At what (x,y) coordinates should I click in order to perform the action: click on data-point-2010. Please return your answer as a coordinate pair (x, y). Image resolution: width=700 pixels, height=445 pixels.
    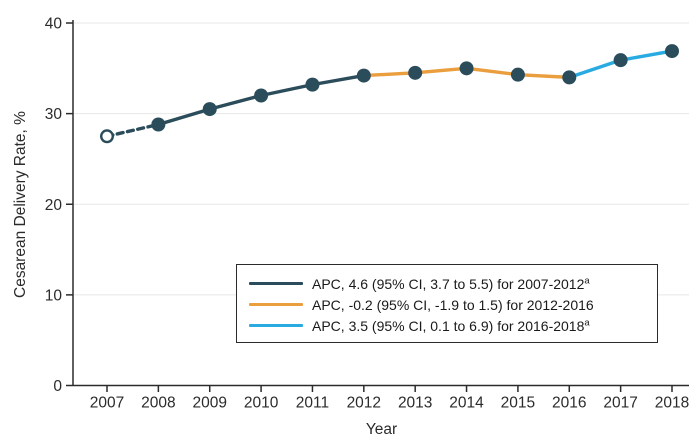
    Looking at the image, I should click on (261, 95).